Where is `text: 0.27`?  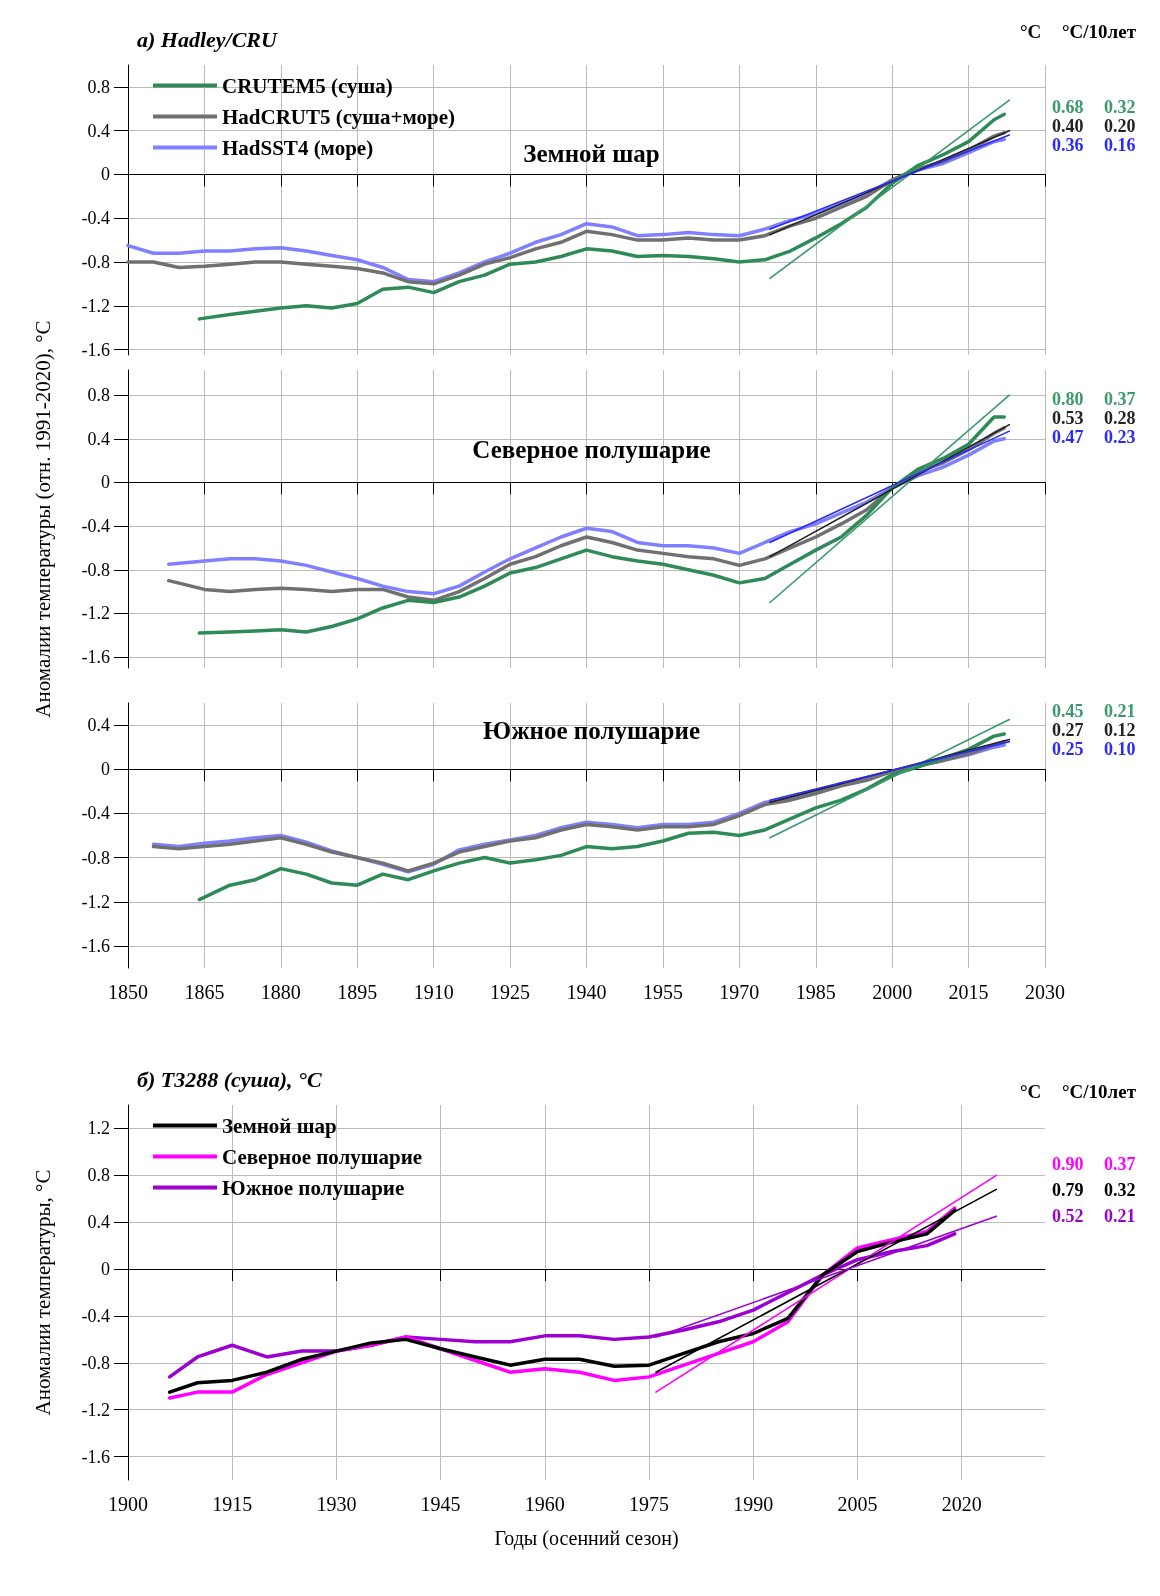 text: 0.27 is located at coordinates (1068, 730).